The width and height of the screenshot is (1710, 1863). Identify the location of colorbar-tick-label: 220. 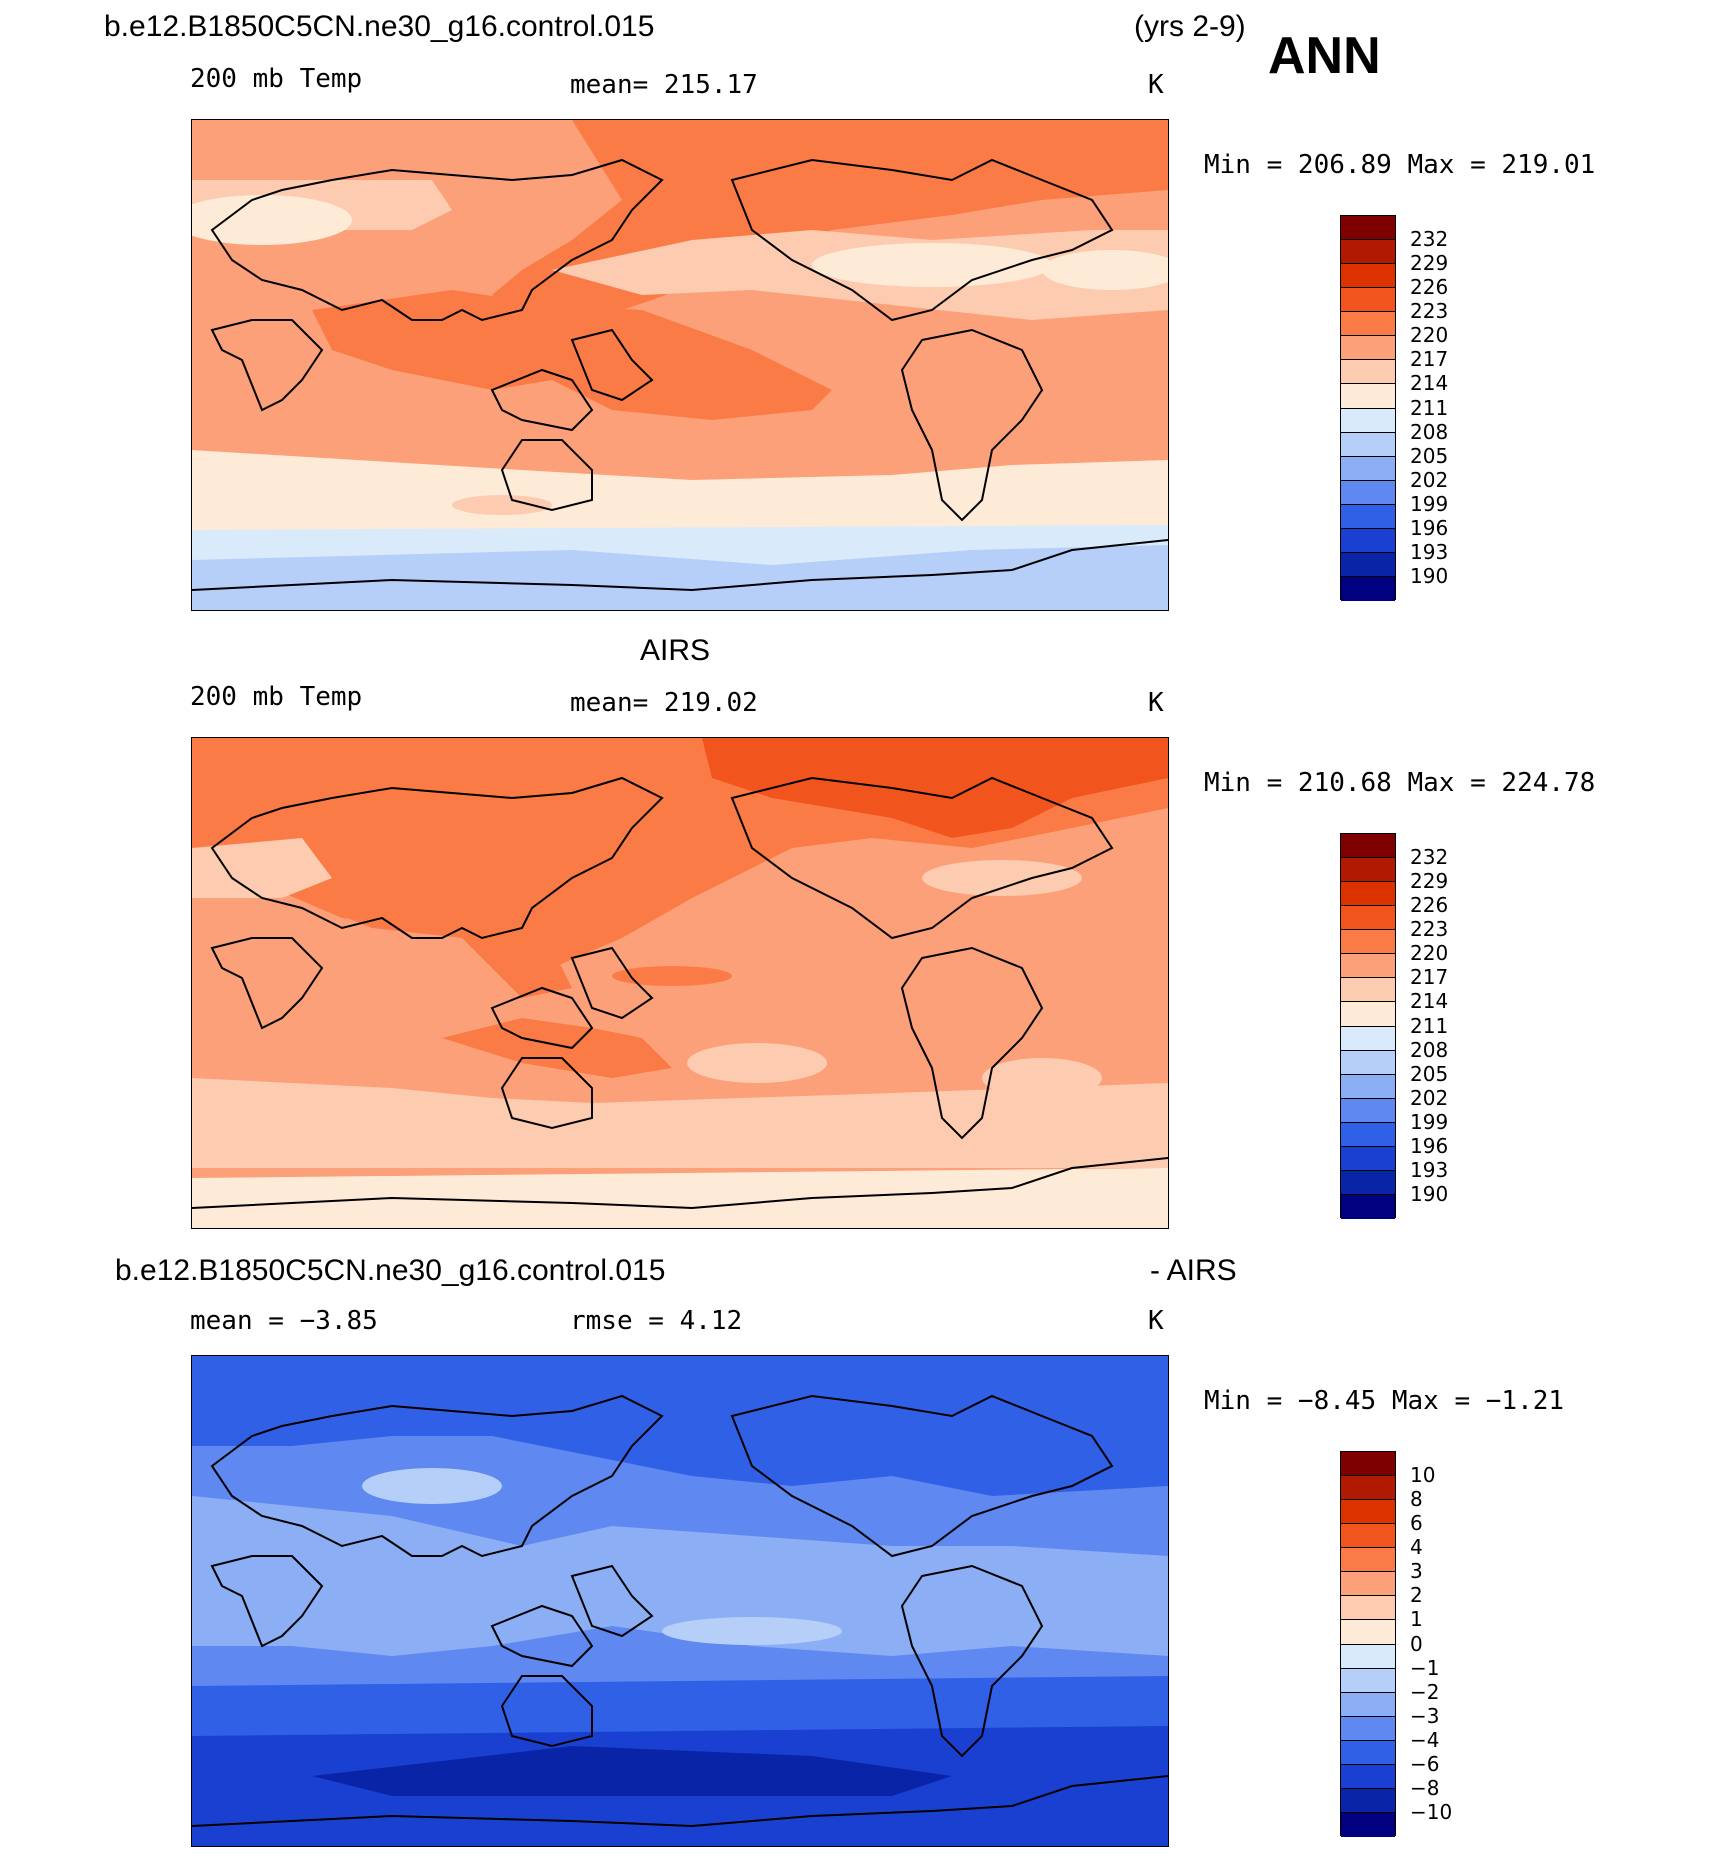
(1429, 335).